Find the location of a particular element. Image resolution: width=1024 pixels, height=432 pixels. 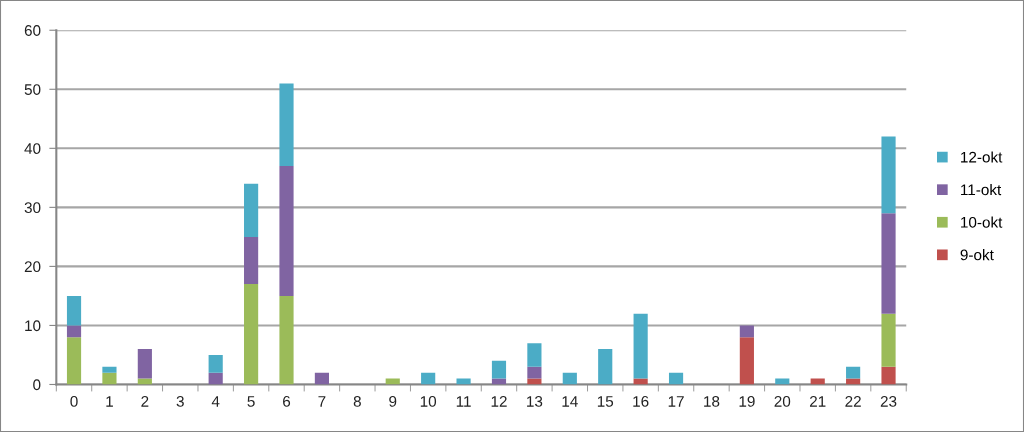

legend-label: 9-okt is located at coordinates (977, 255).